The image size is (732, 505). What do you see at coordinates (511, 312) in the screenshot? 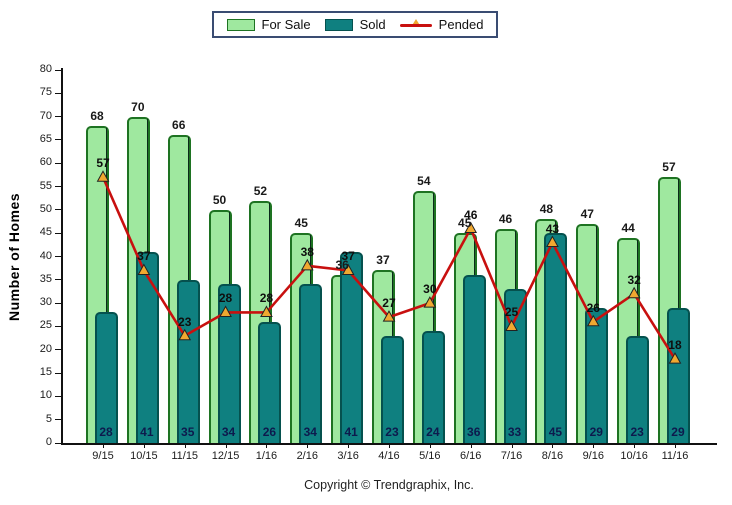
I see `pended-value-label: 25` at bounding box center [511, 312].